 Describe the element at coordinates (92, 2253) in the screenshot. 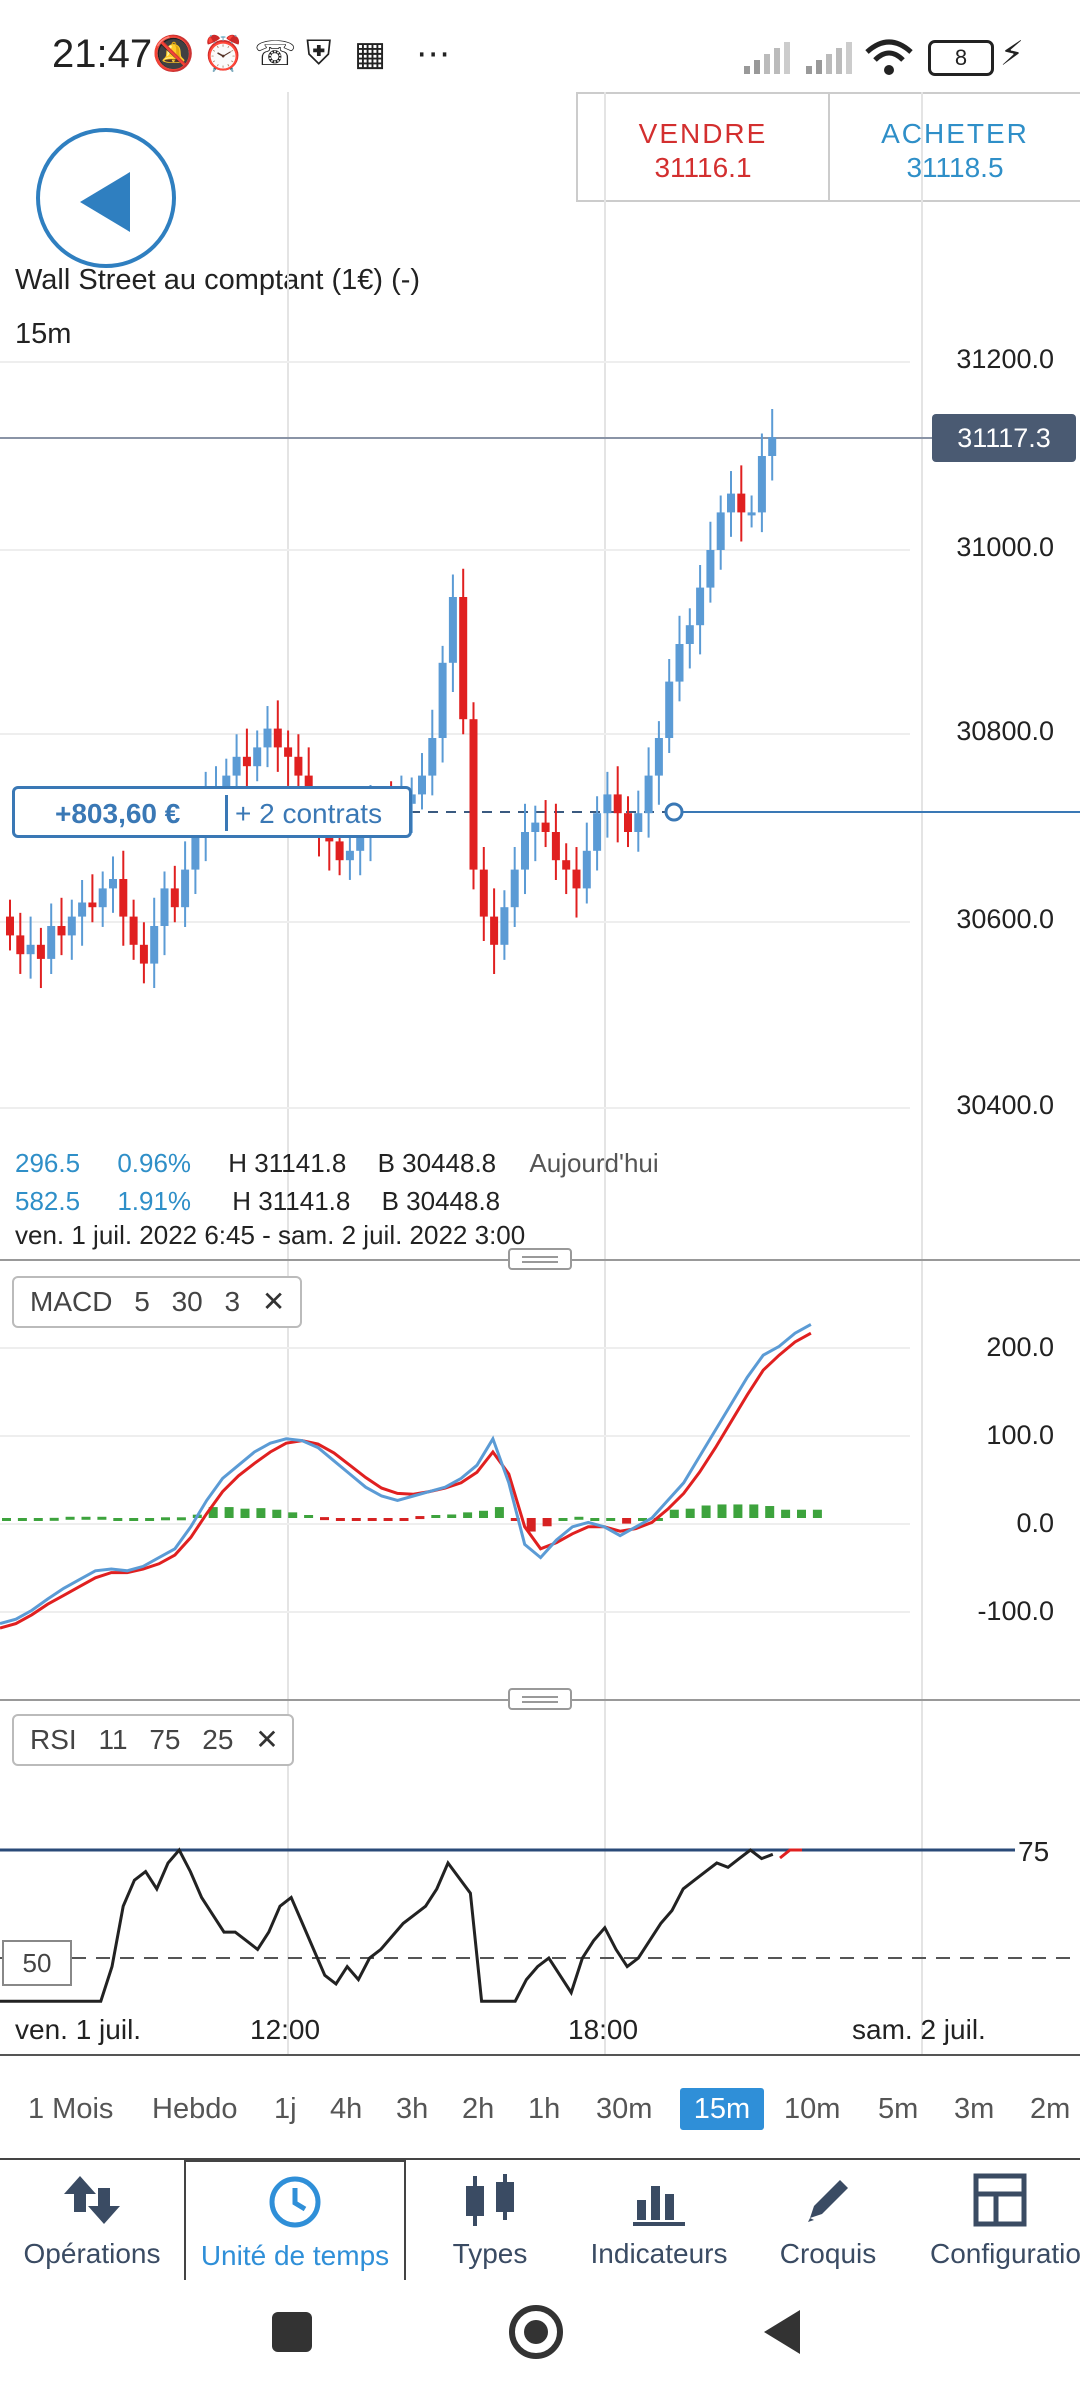

I see `tab-label: Opérations` at that location.